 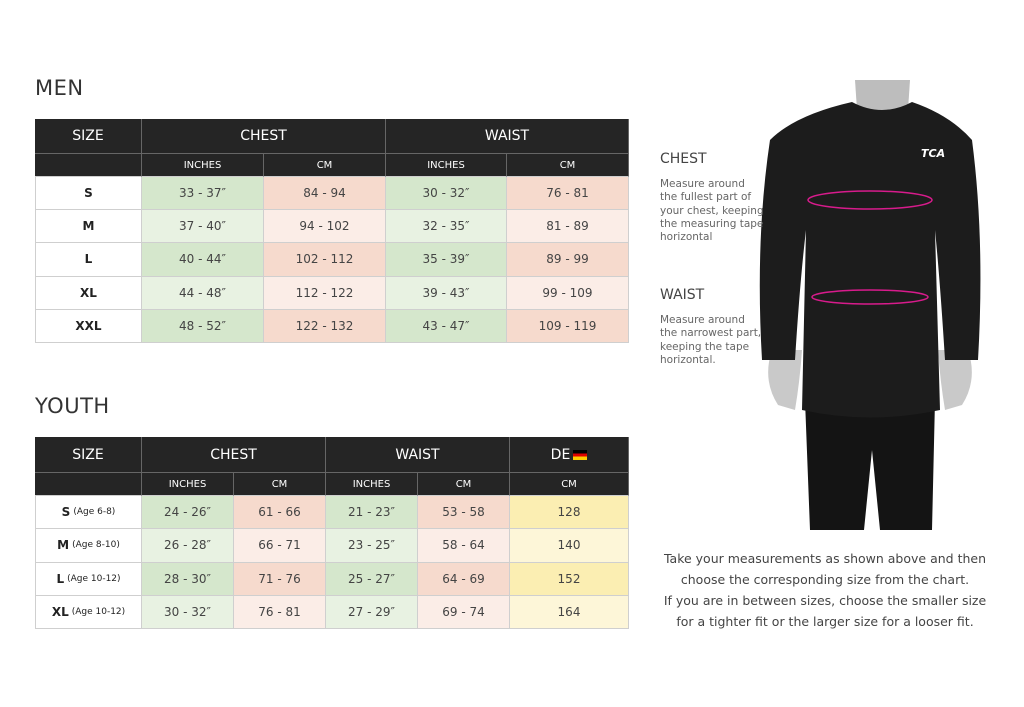 I want to click on value-cell: 84 - 94, so click(x=325, y=194).